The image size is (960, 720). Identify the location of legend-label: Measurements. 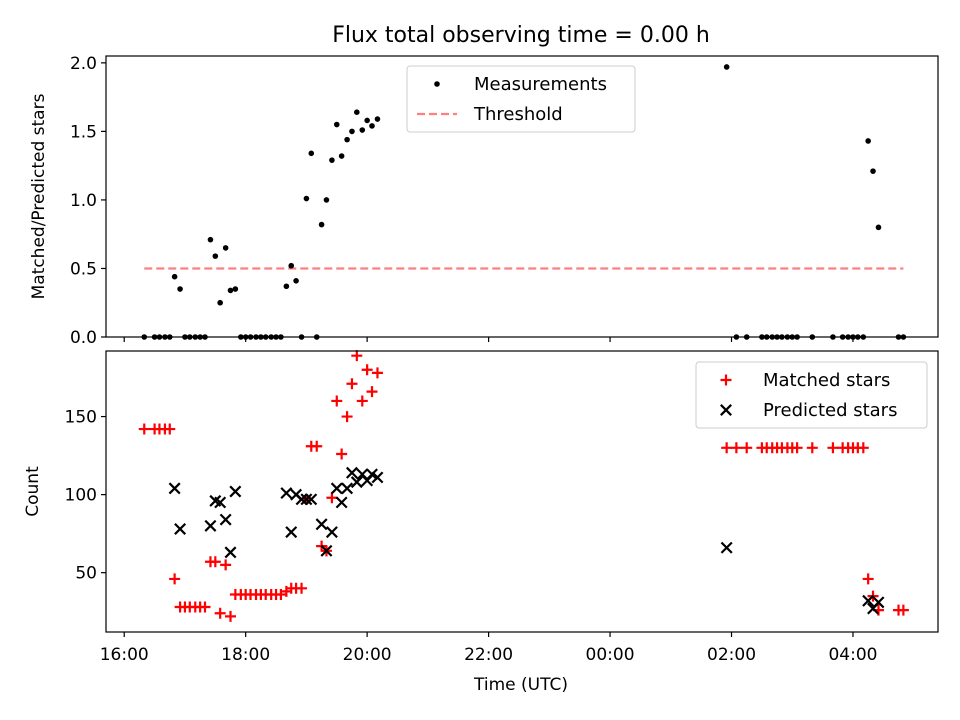
(540, 84).